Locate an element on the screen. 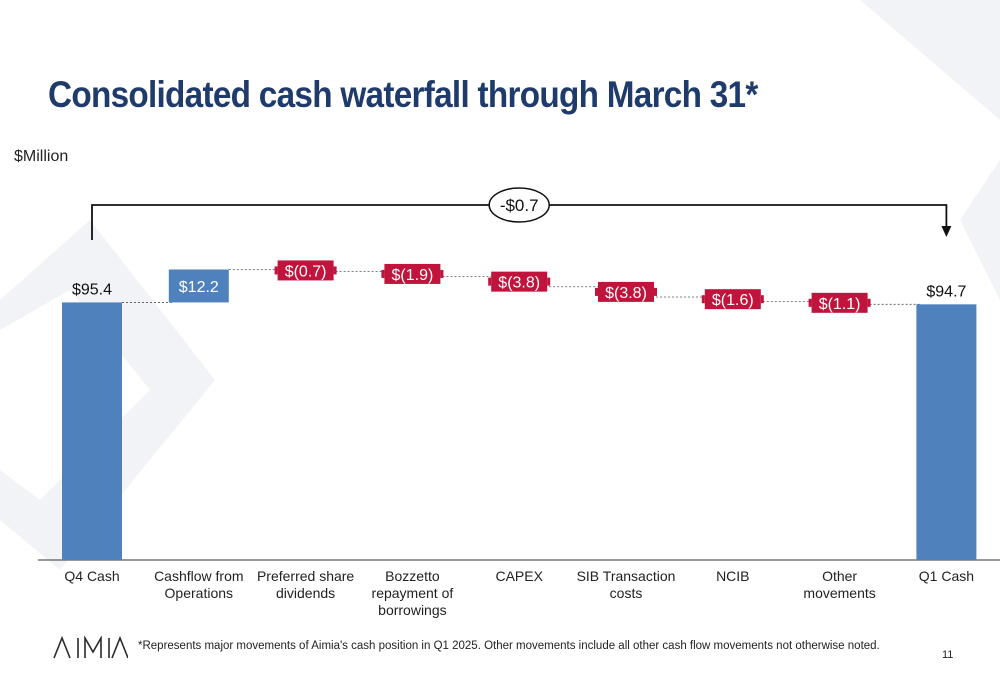 The image size is (1000, 685). tick-label: Other is located at coordinates (839, 576).